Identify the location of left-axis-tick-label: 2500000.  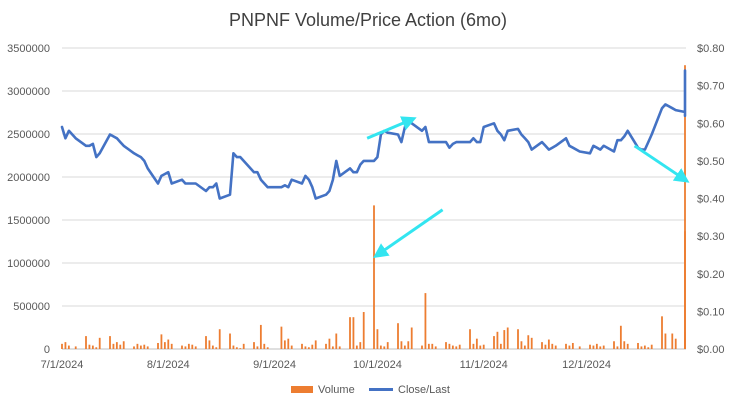
(28, 135).